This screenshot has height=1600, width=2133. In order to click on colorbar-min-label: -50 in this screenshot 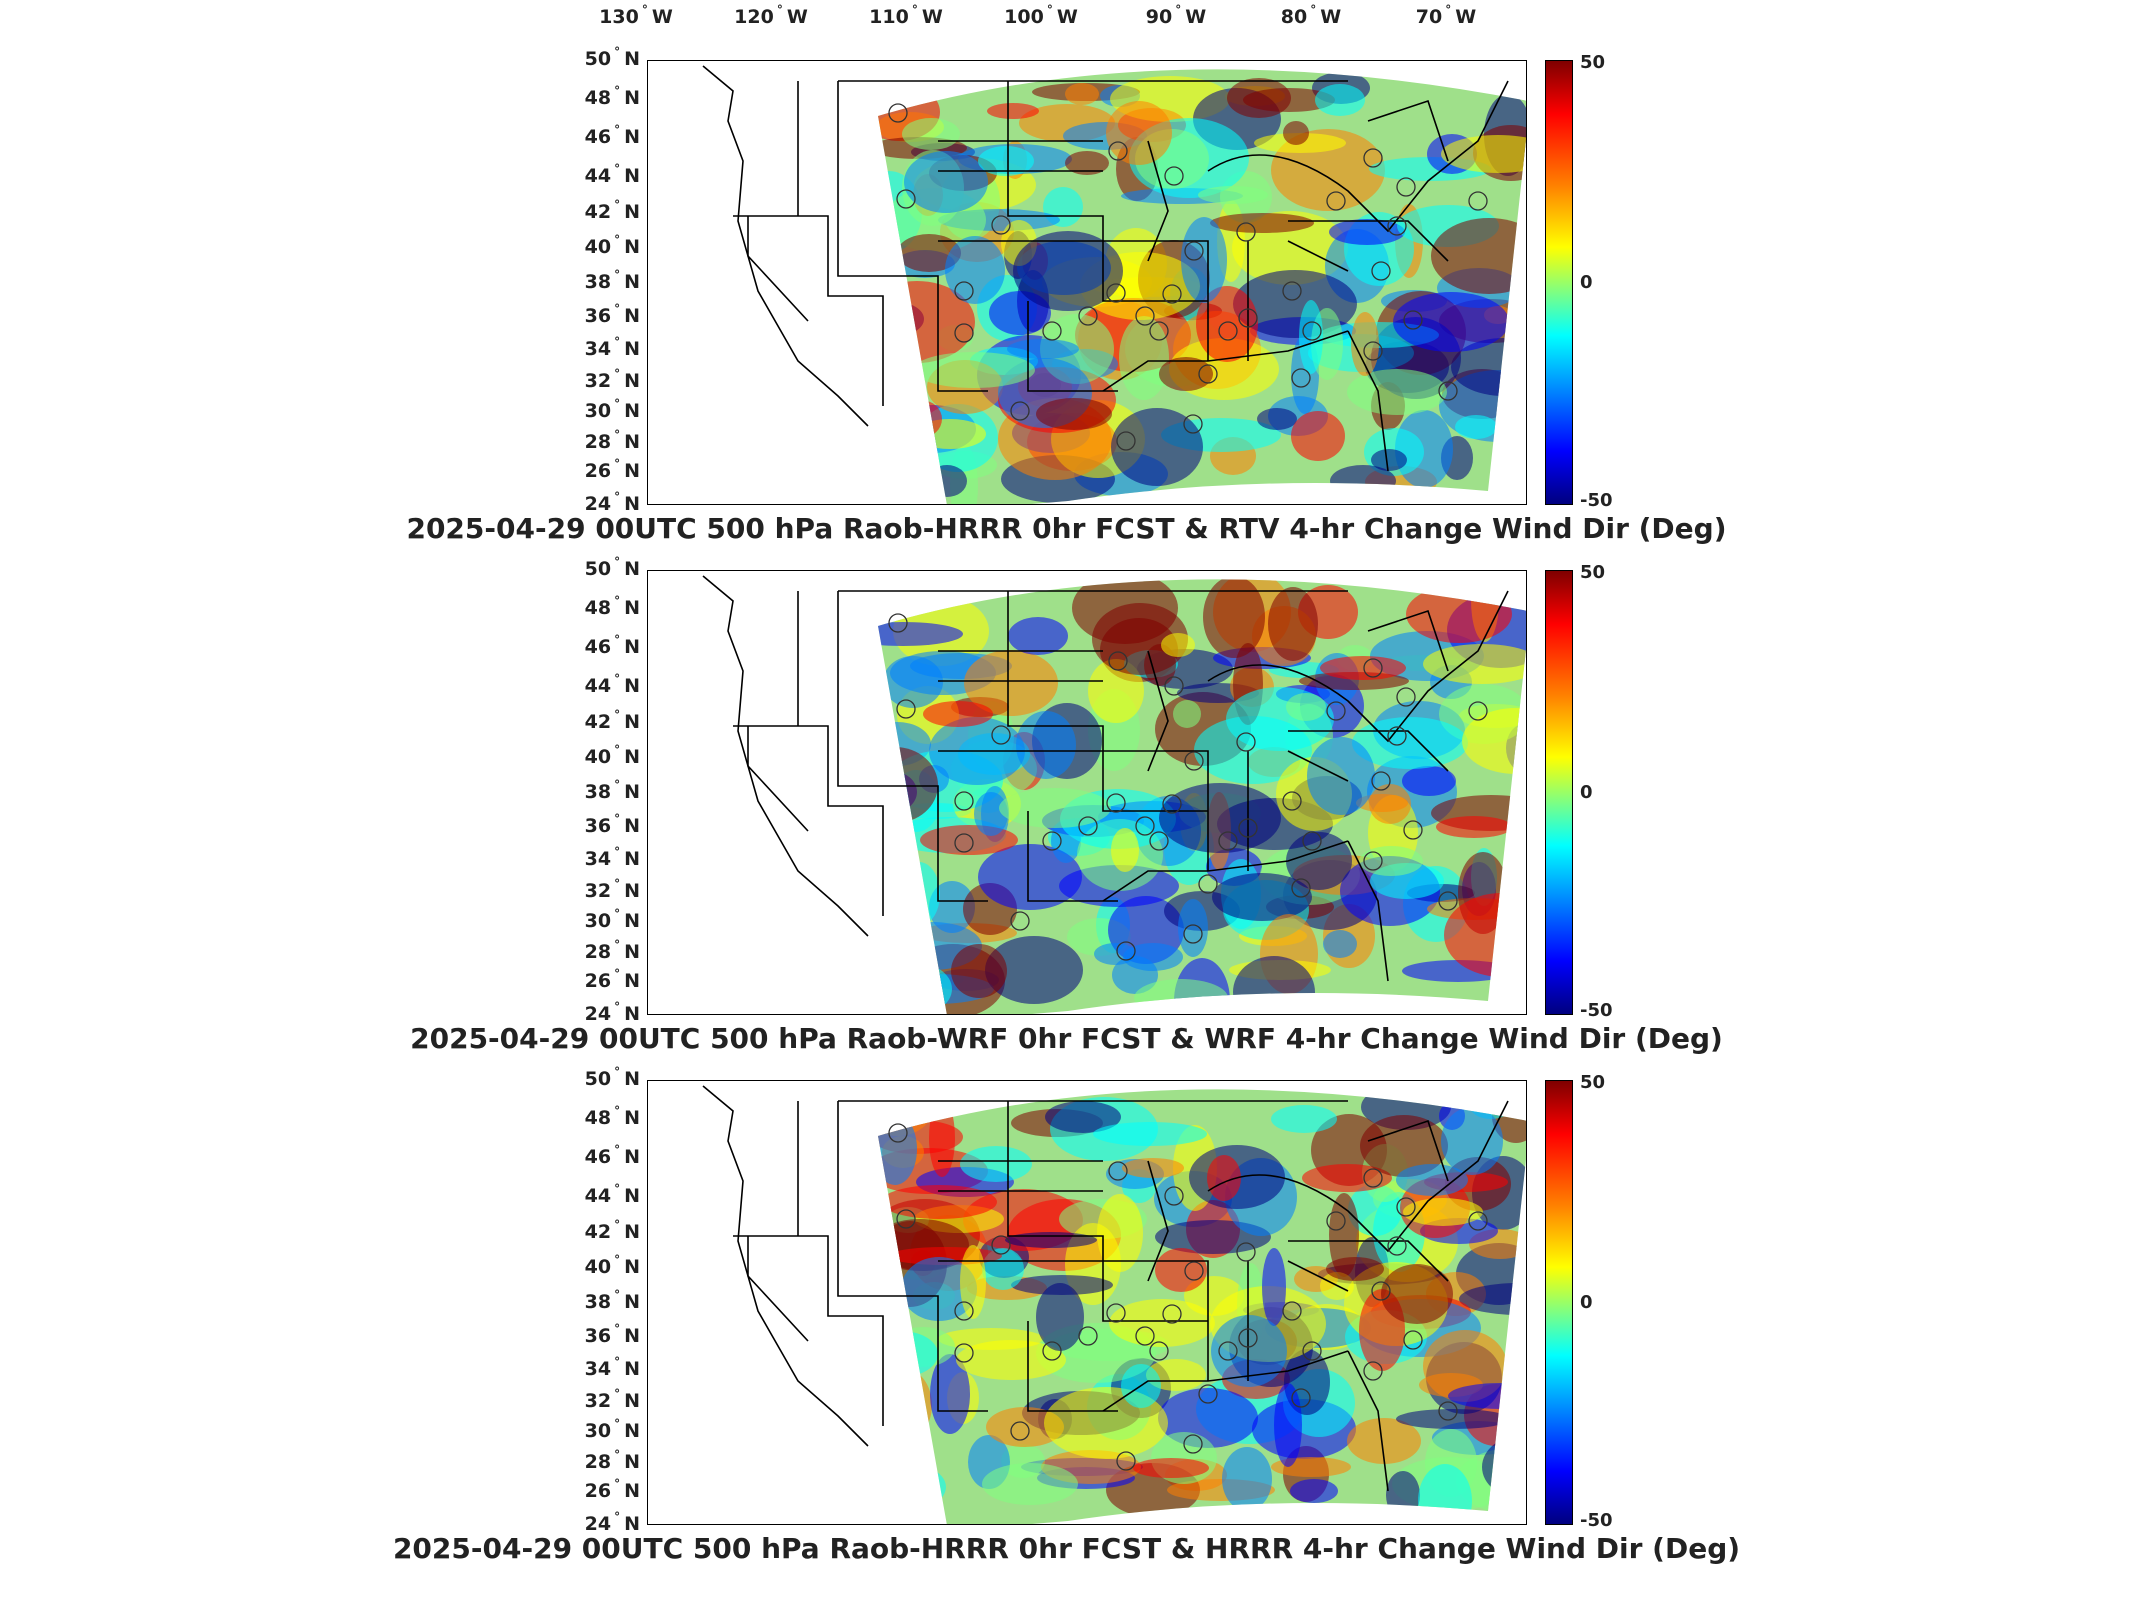, I will do `click(1596, 1010)`.